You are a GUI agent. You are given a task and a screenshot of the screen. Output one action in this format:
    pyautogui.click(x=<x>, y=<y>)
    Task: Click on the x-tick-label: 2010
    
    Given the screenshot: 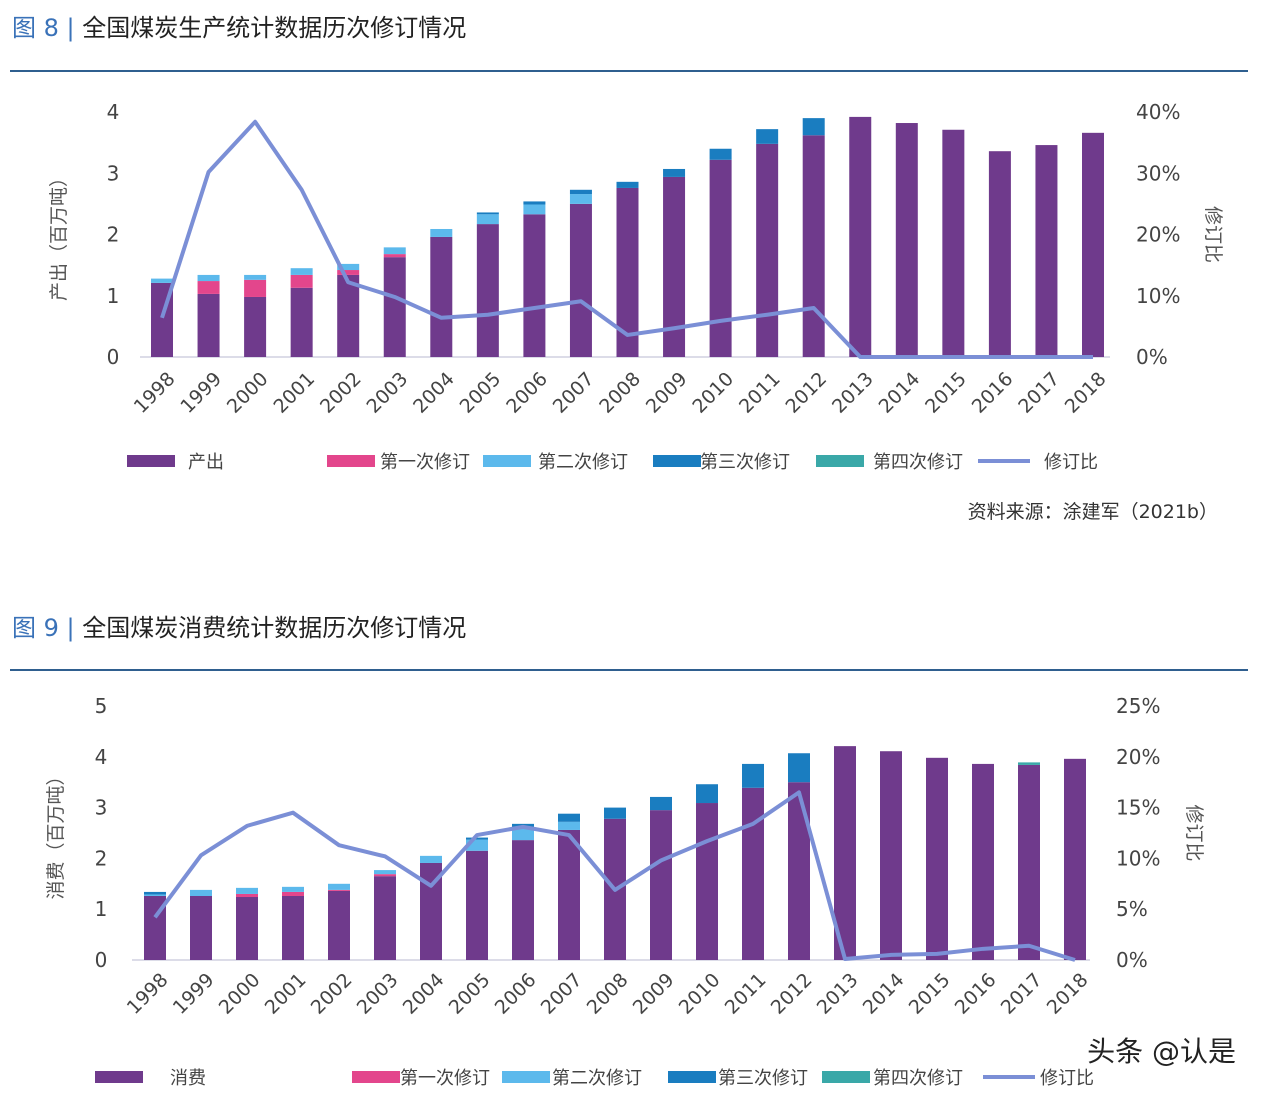 What is the action you would take?
    pyautogui.click(x=713, y=393)
    